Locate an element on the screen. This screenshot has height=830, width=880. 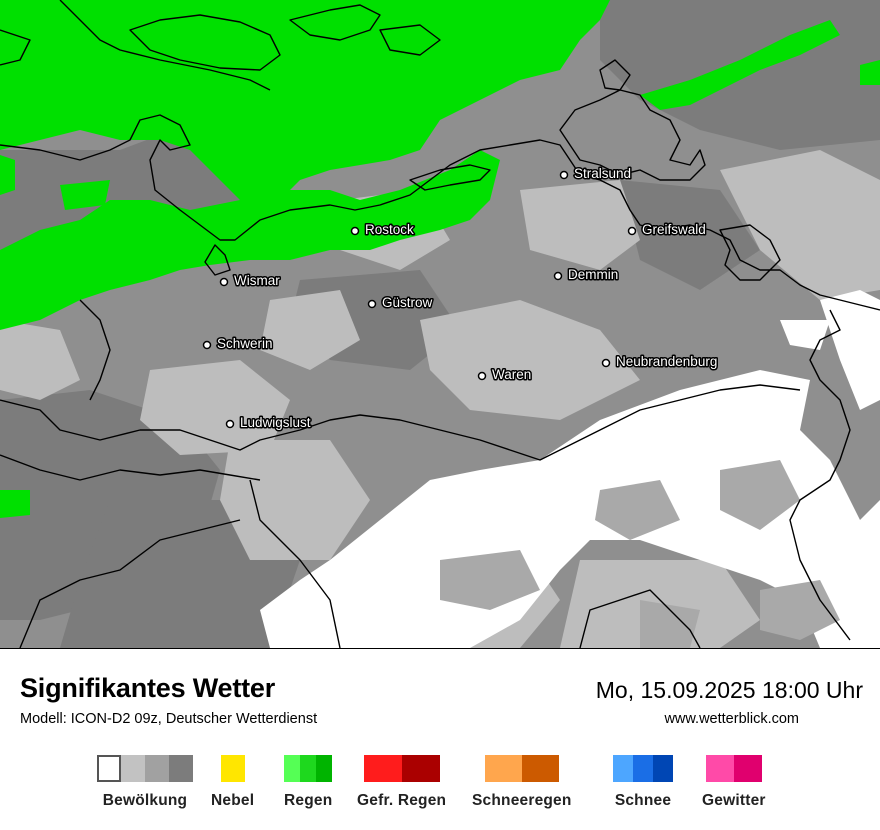
city-label: Schwerin is located at coordinates (245, 343).